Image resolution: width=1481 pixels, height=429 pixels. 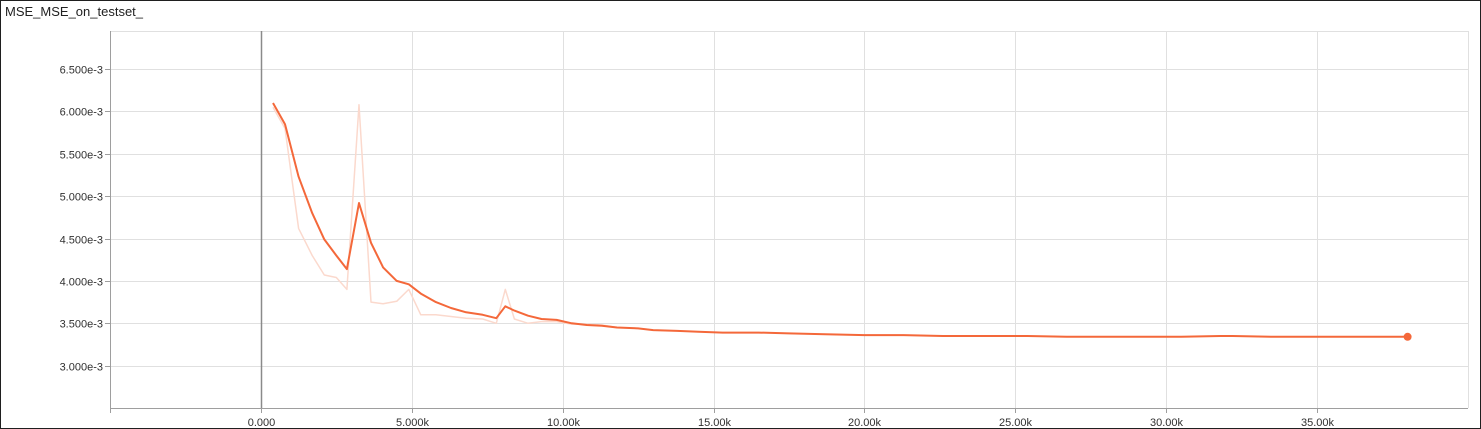 I want to click on x-tick-label: 10.00k, so click(x=564, y=422).